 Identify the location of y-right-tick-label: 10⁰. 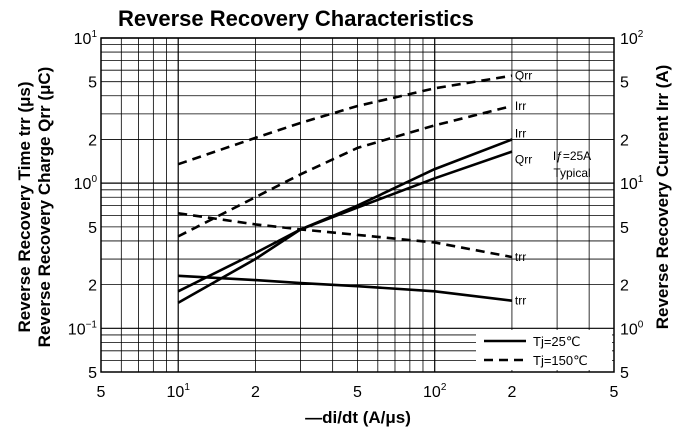
(632, 328).